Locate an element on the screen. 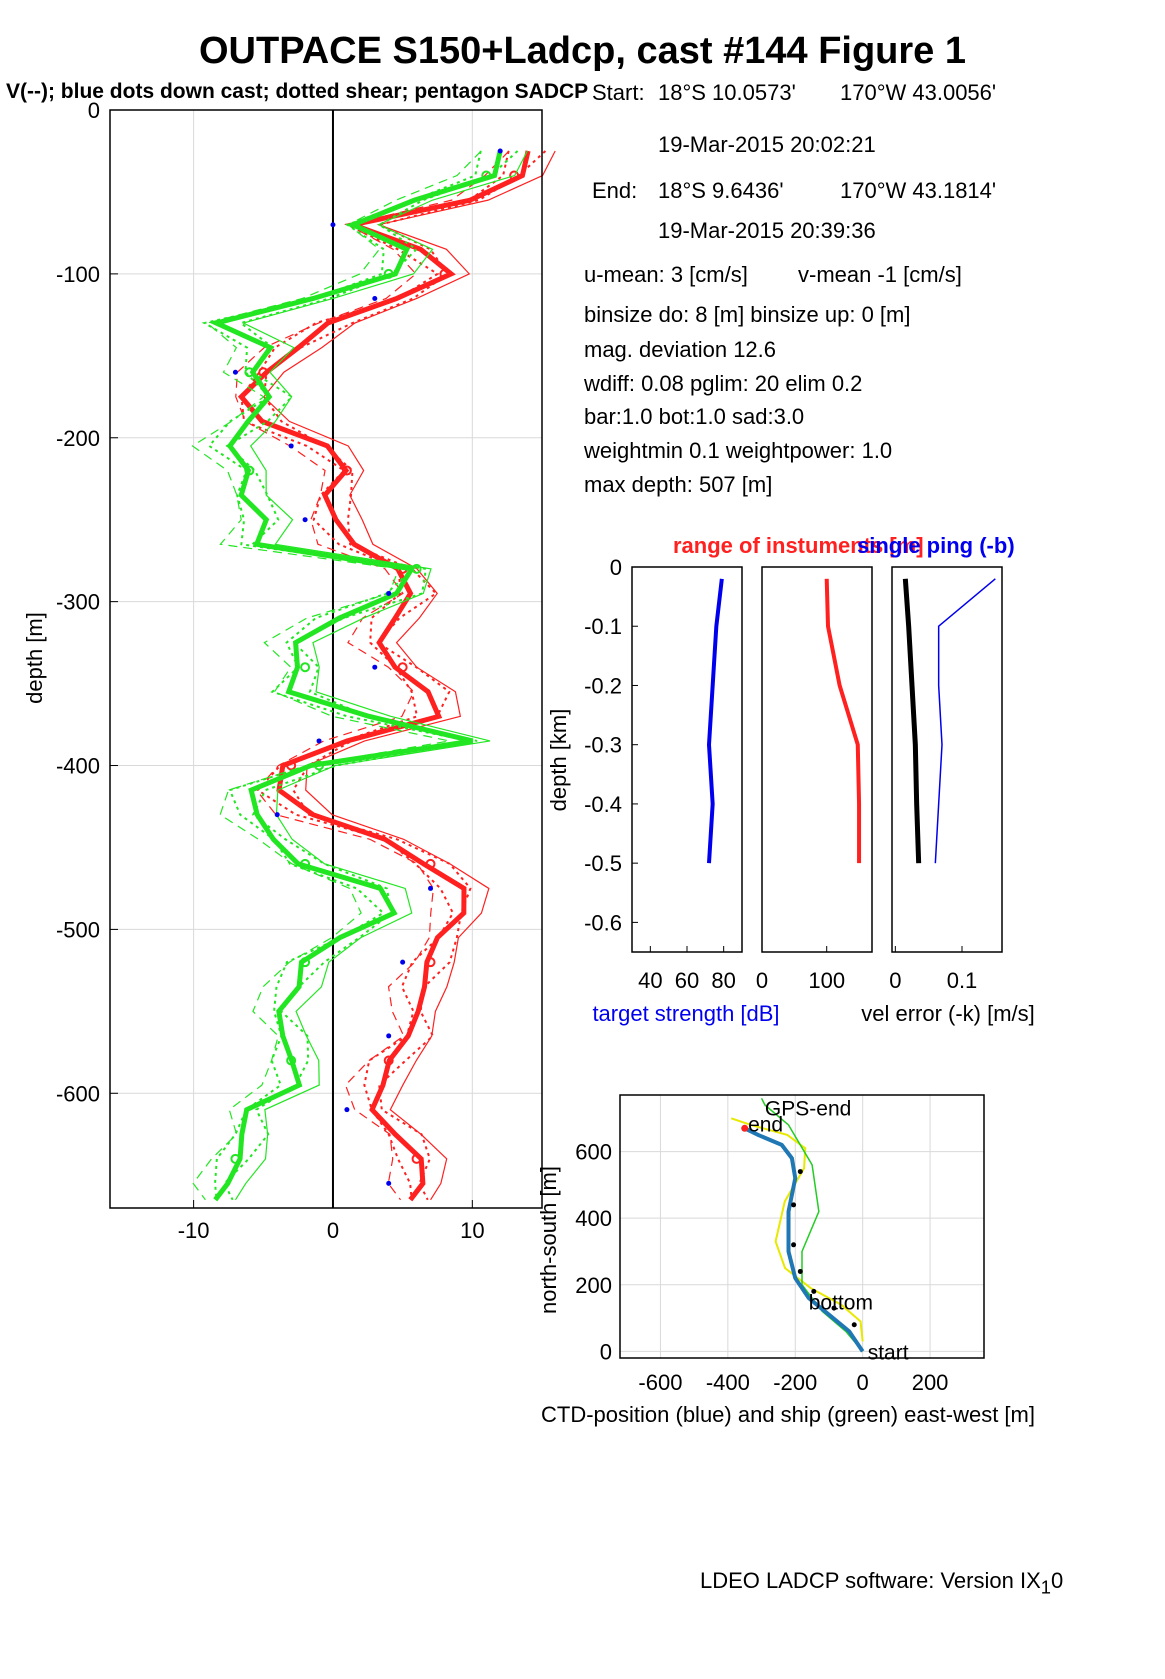 The height and width of the screenshot is (1679, 1165). software-version: LDEO LADCP software: Version IX10 is located at coordinates (881, 1583).